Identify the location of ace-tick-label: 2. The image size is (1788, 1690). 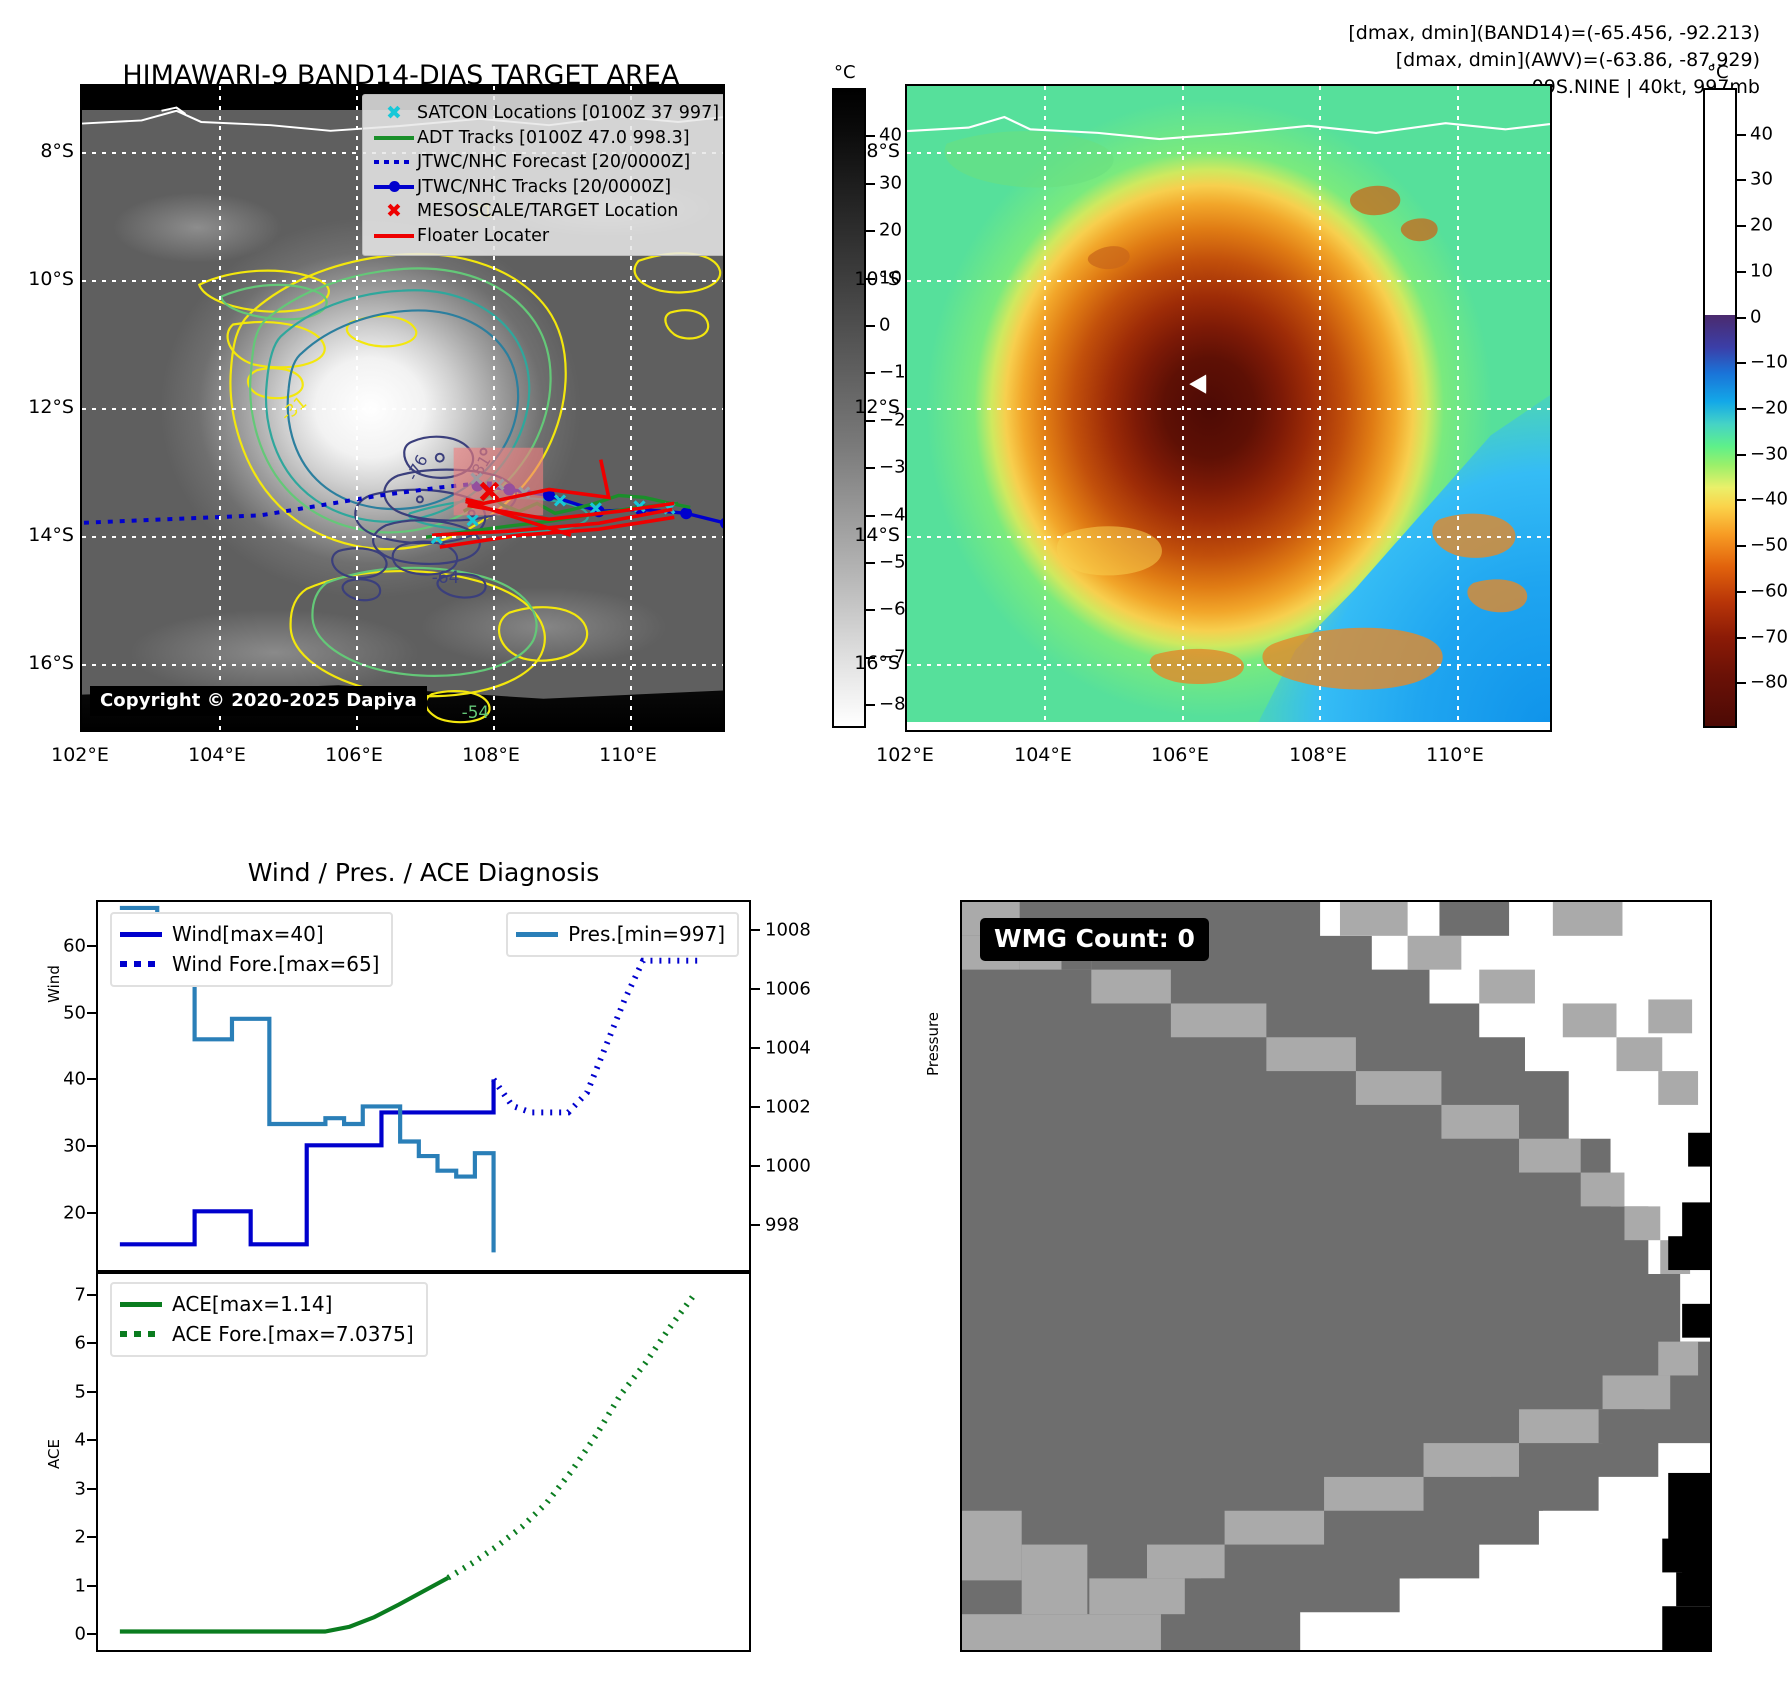
(80, 1537).